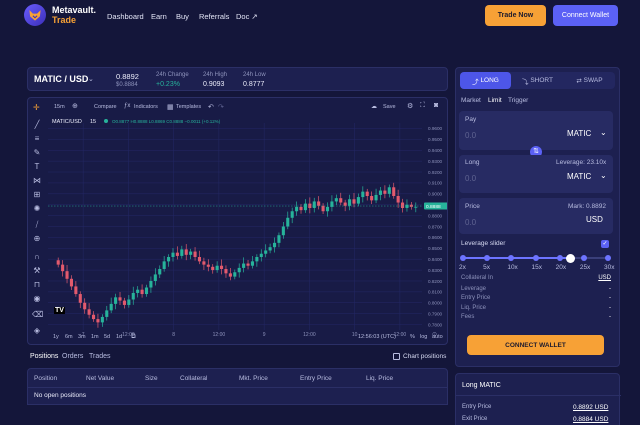 The width and height of the screenshot is (640, 425). What do you see at coordinates (82, 337) in the screenshot?
I see `timeframe-3m: 3m` at bounding box center [82, 337].